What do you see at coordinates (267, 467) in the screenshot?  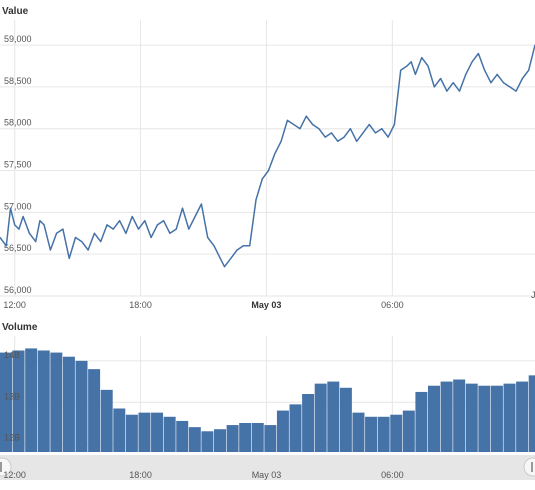 I see `navigator-strip` at bounding box center [267, 467].